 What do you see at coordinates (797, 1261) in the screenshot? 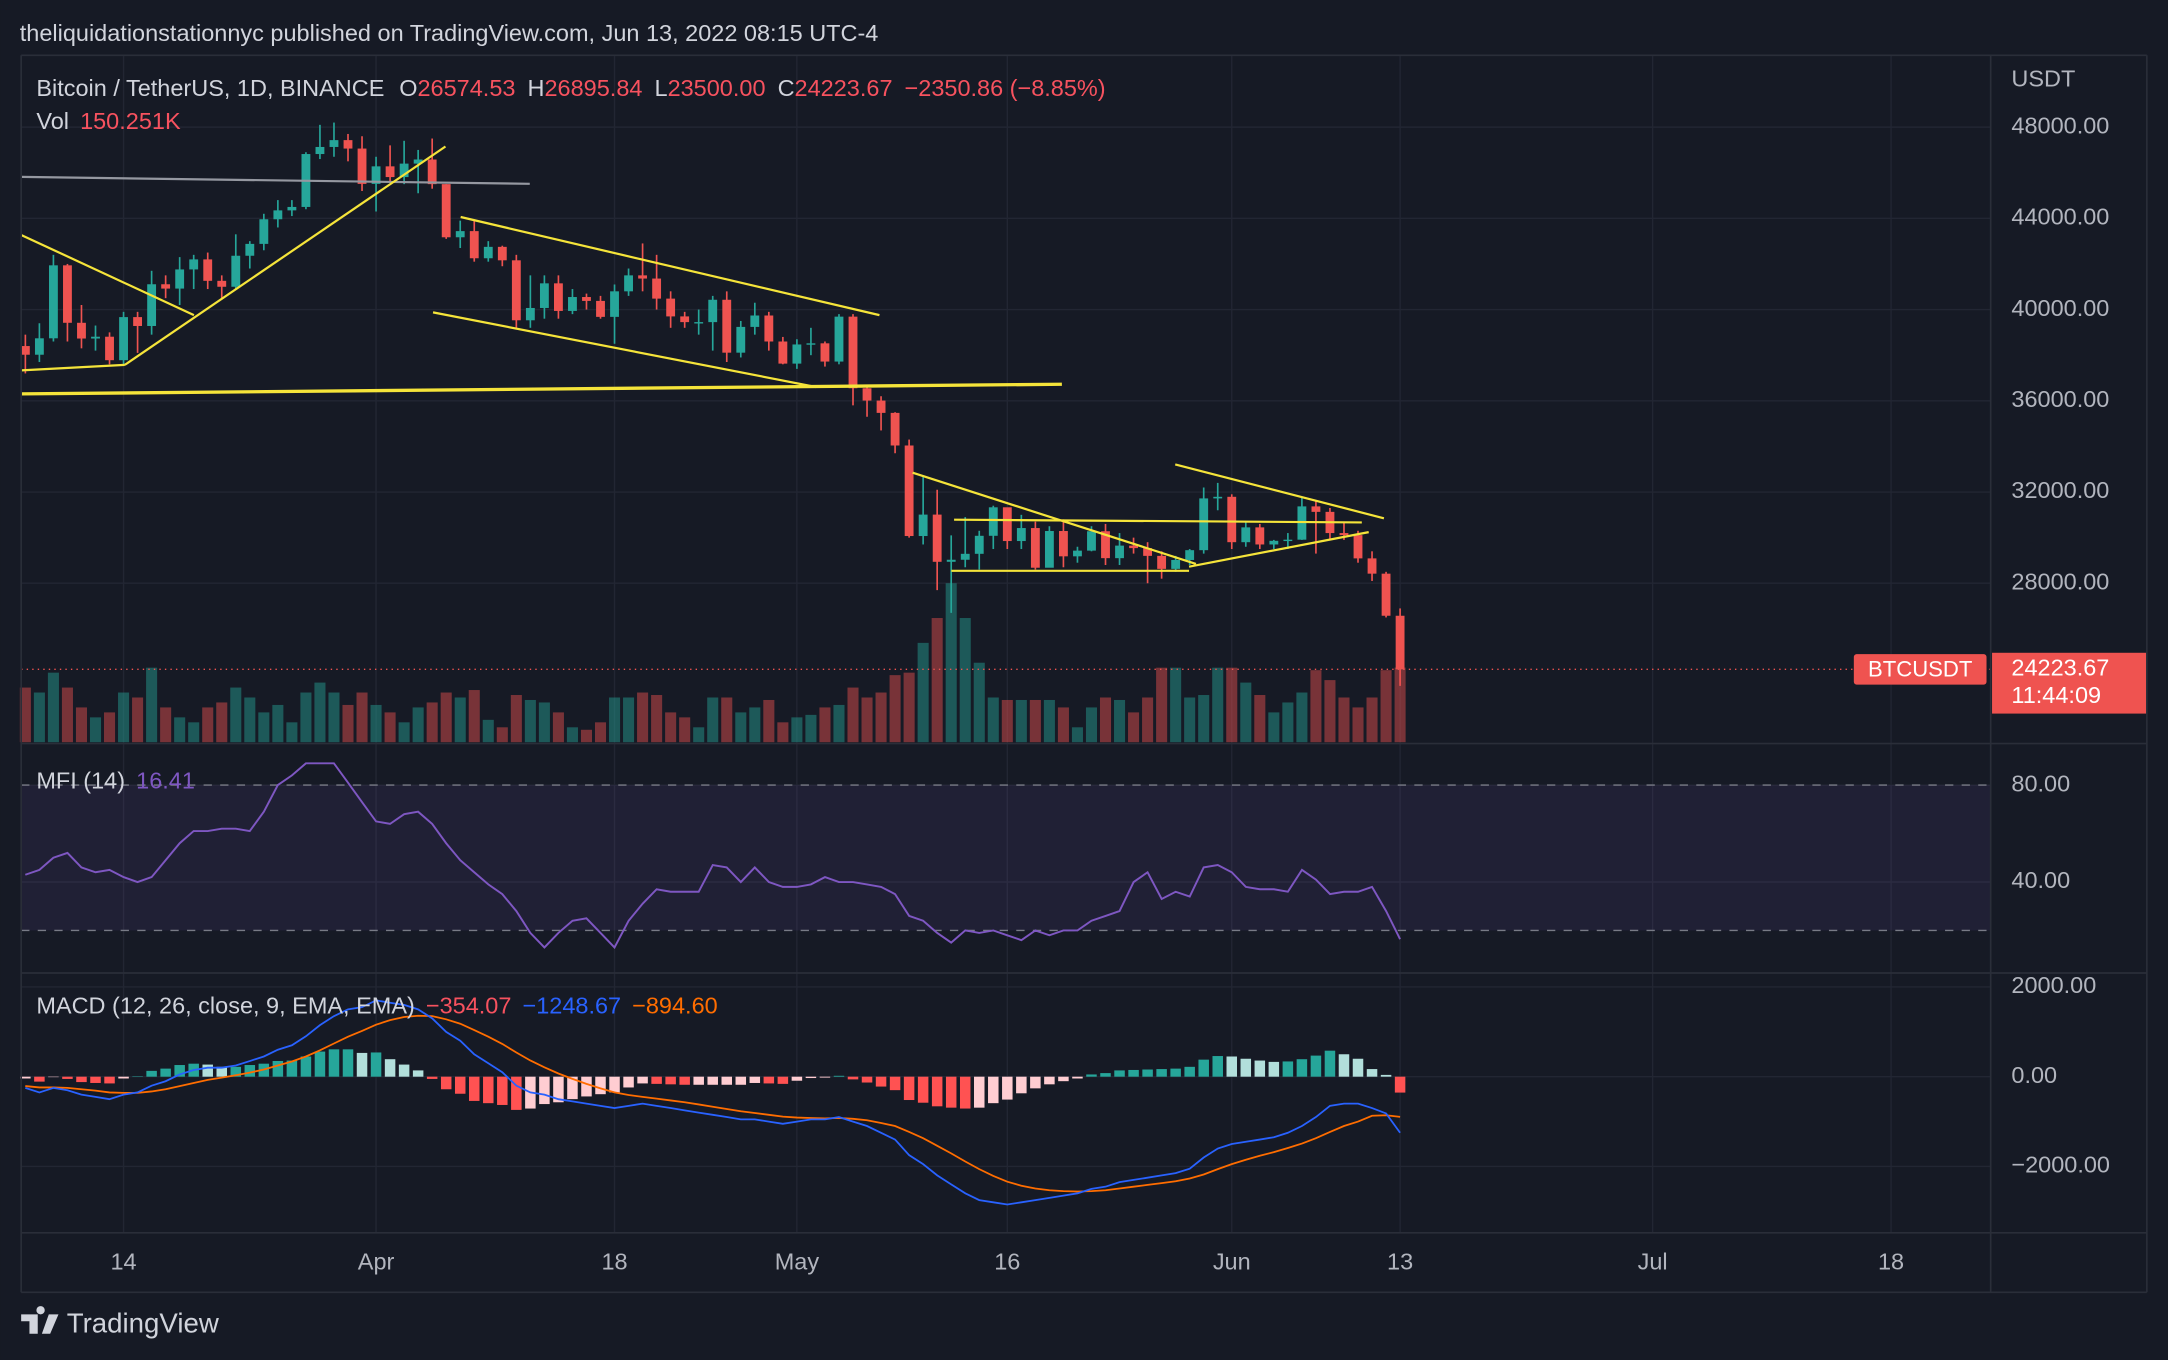
I see `x-tick-label: May` at bounding box center [797, 1261].